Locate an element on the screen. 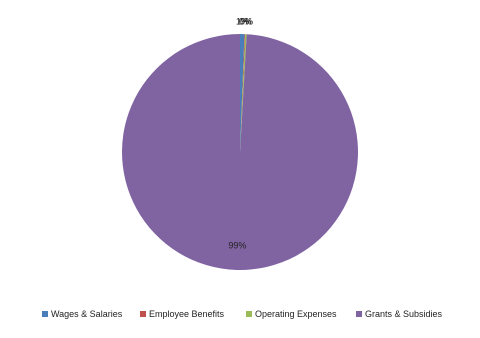 This screenshot has width=480, height=338. data-label: 99% is located at coordinates (237, 246).